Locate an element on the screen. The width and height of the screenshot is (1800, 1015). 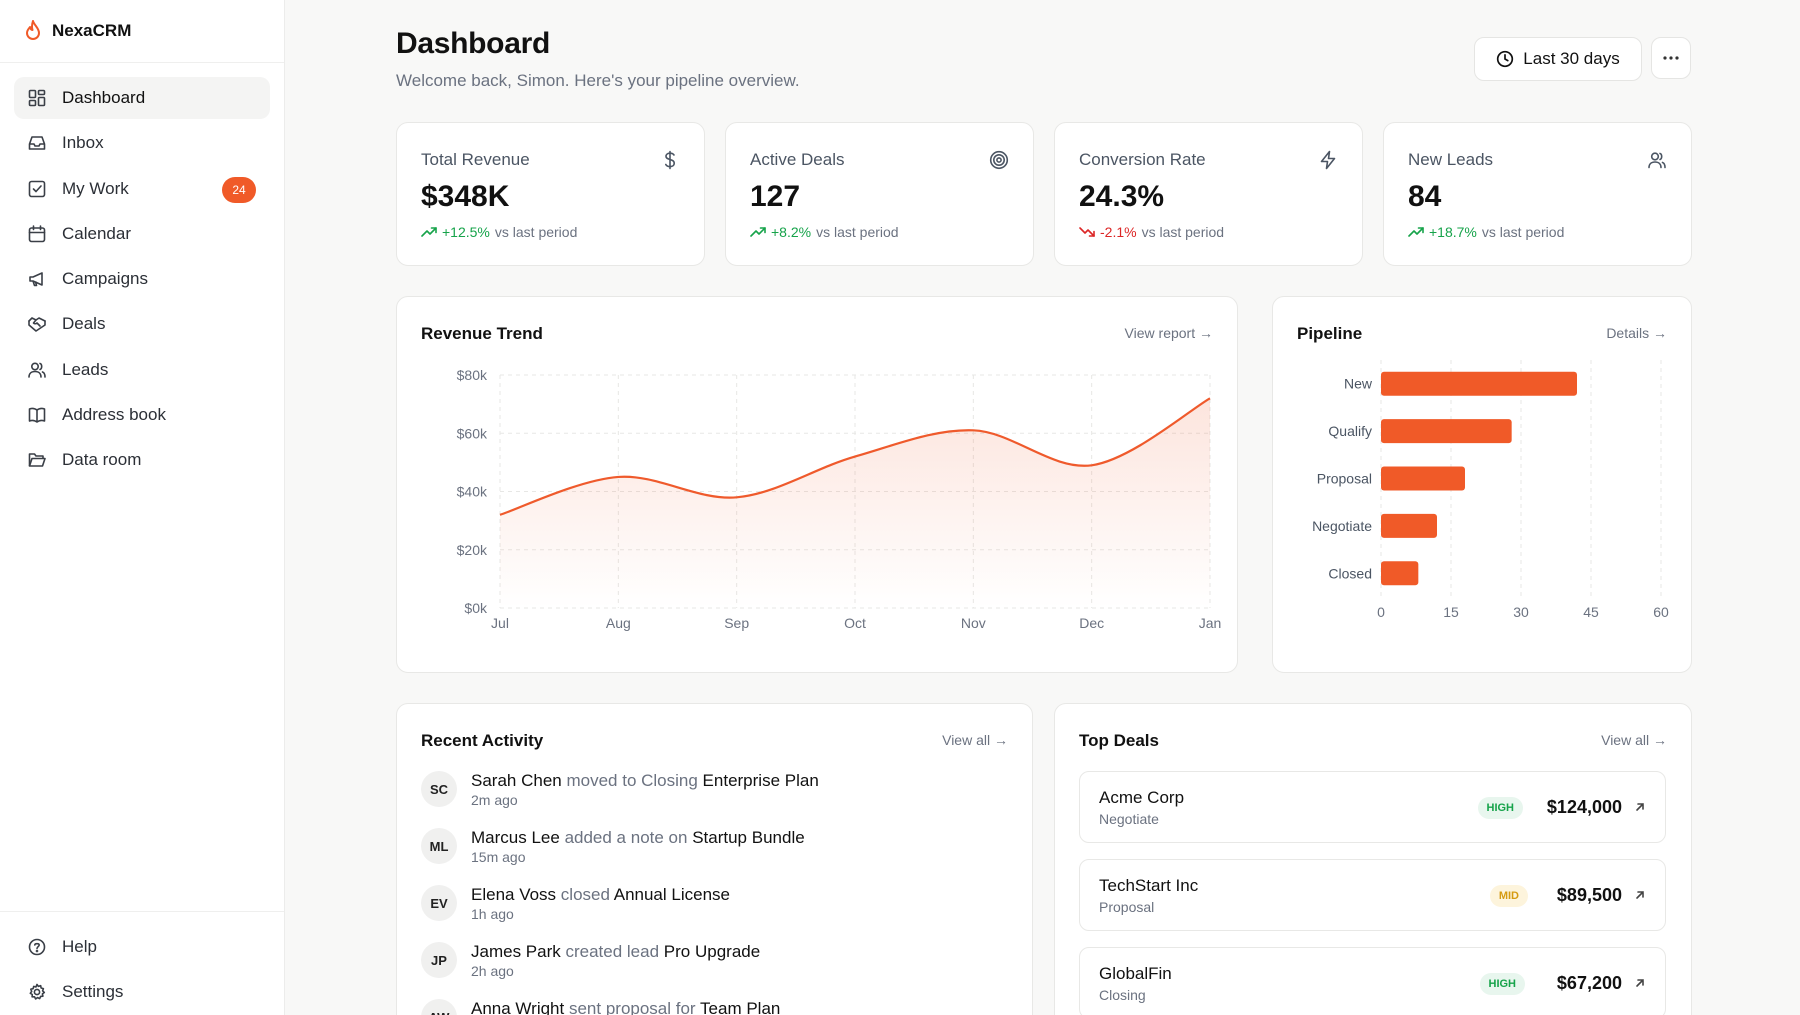
delta-value: +12.5% is located at coordinates (466, 232).